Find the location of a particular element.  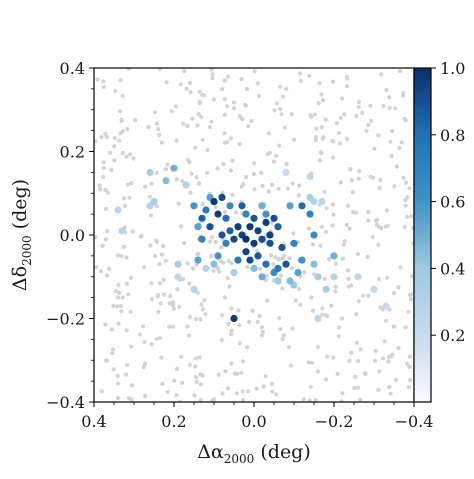

colorbar-ticks: 0.2 0.4 0.6 0.8 1.0 is located at coordinates (448, 202).